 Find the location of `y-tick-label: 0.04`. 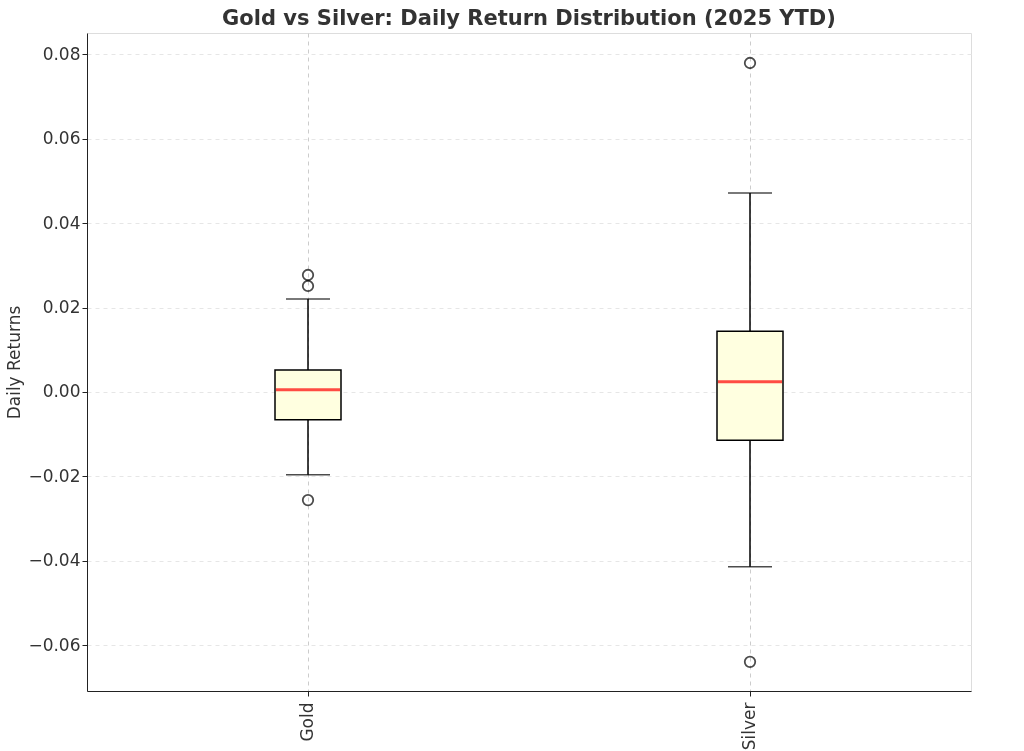

y-tick-label: 0.04 is located at coordinates (61, 222).